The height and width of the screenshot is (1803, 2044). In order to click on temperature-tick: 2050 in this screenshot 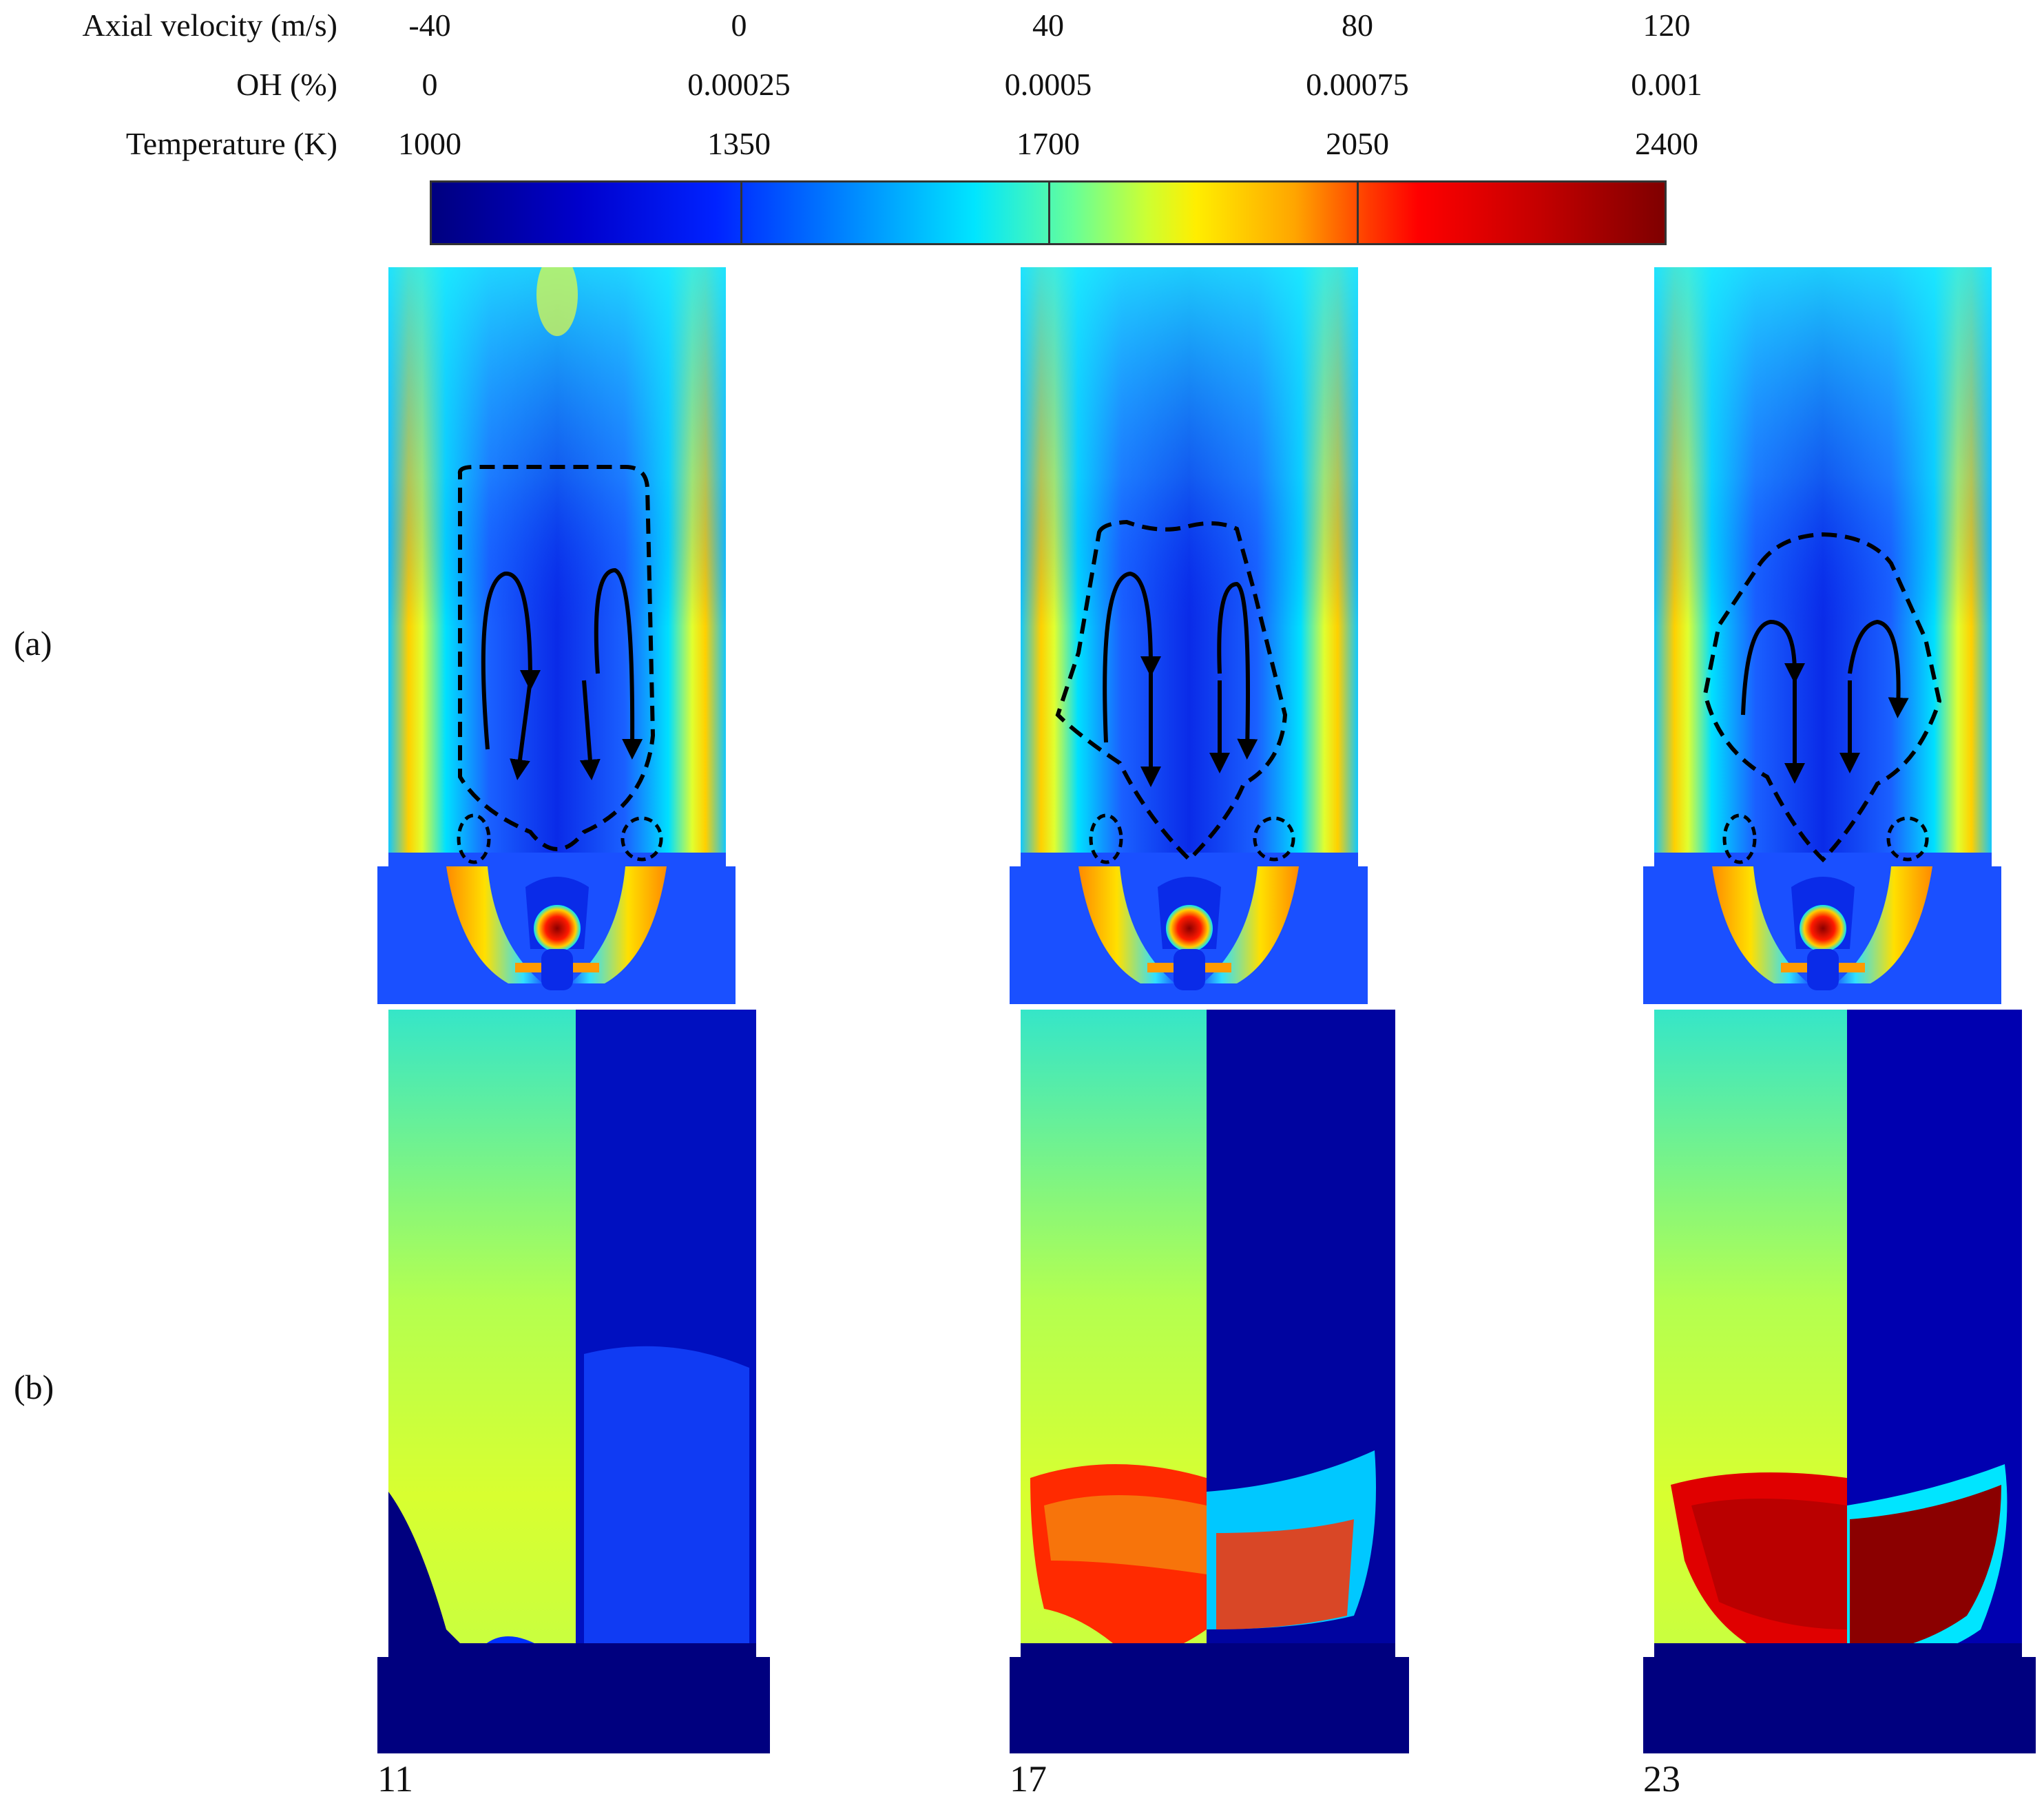, I will do `click(1357, 143)`.